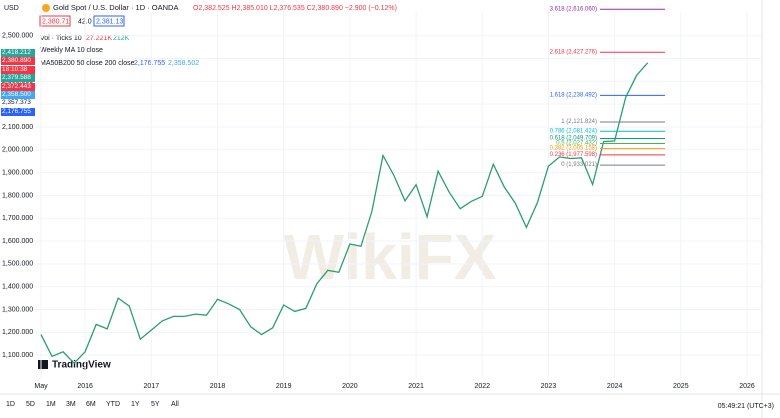 This screenshot has height=418, width=780. Describe the element at coordinates (573, 139) in the screenshot. I see `fib-label: 0.618 (2,049.709)` at that location.